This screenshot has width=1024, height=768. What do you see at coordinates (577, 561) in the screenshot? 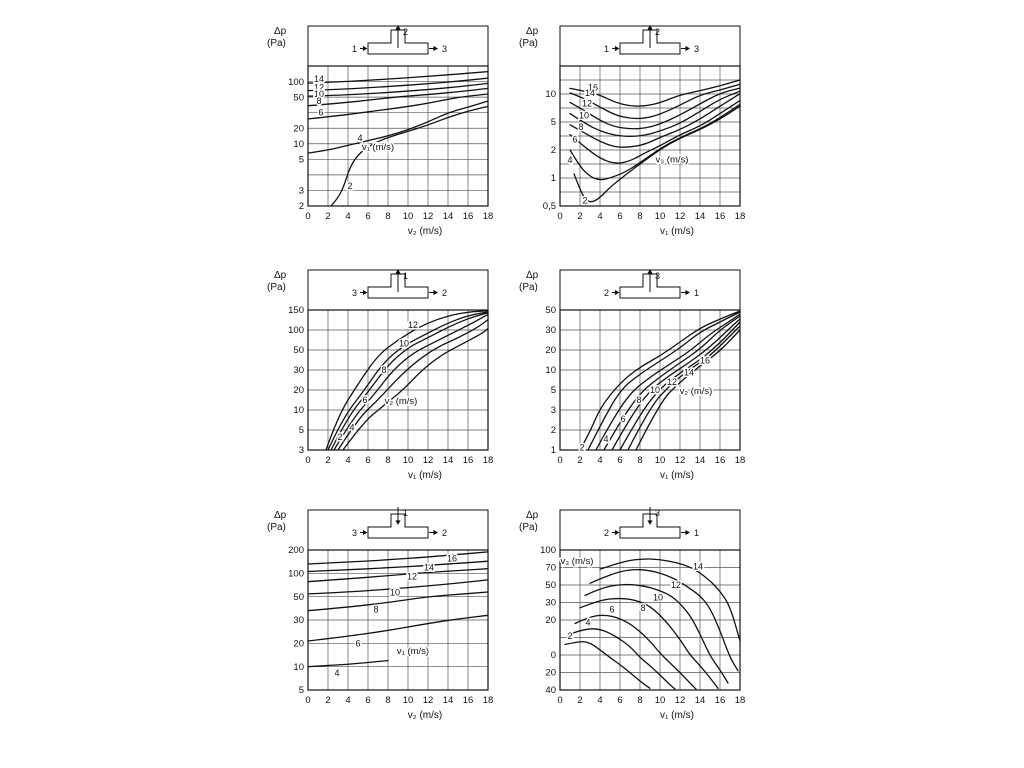
I see `family-parameter-label: v₃ (m/s)` at bounding box center [577, 561].